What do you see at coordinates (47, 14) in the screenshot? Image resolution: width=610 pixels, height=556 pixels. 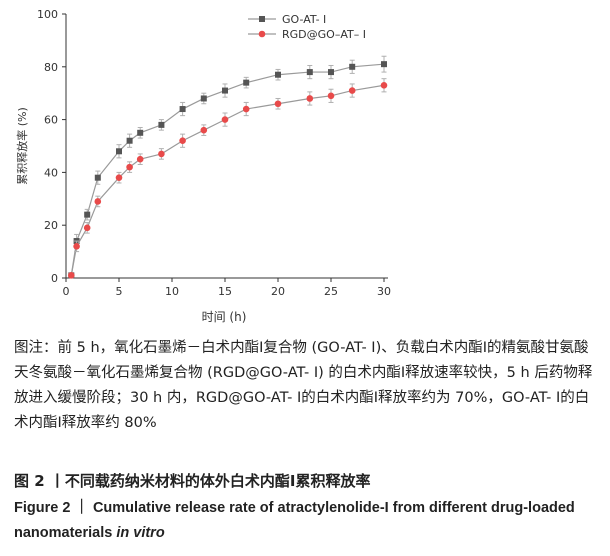 I see `y-tick-label: 100` at bounding box center [47, 14].